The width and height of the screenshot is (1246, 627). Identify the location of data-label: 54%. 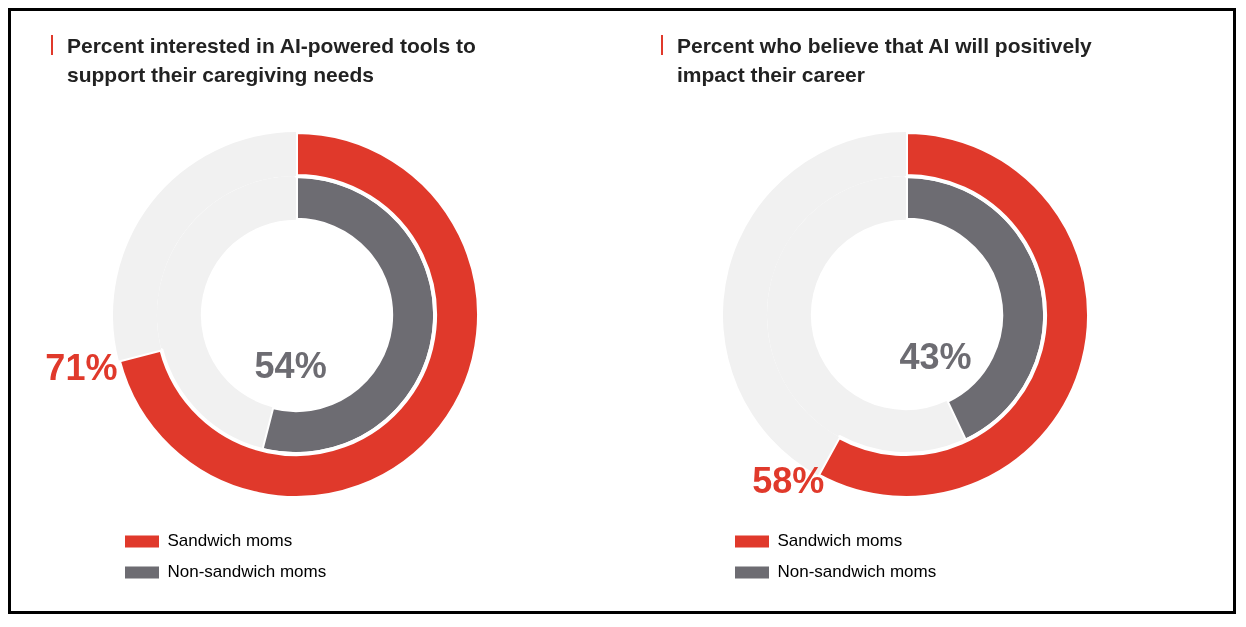
(290, 365).